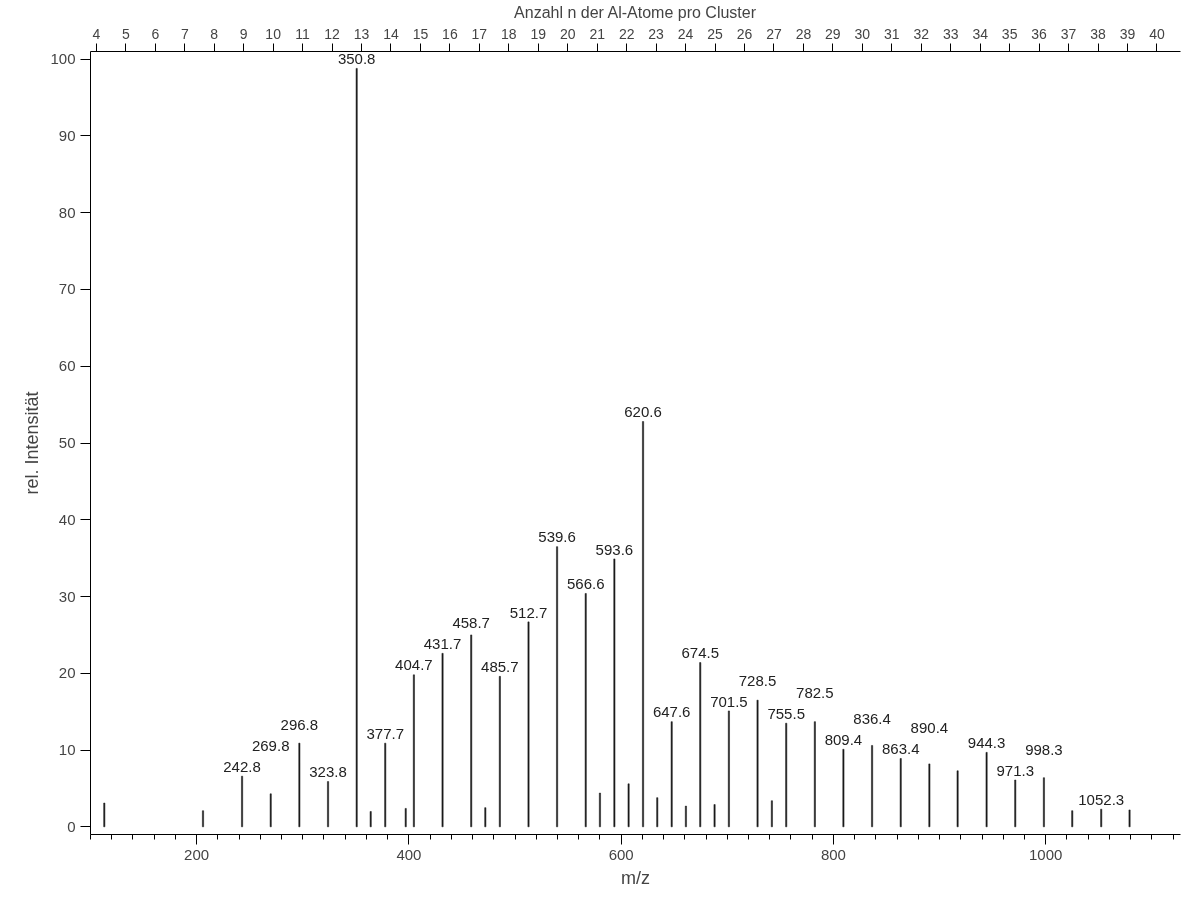 This screenshot has width=1195, height=898. Describe the element at coordinates (833, 854) in the screenshot. I see `x-tick-label: 800` at that location.